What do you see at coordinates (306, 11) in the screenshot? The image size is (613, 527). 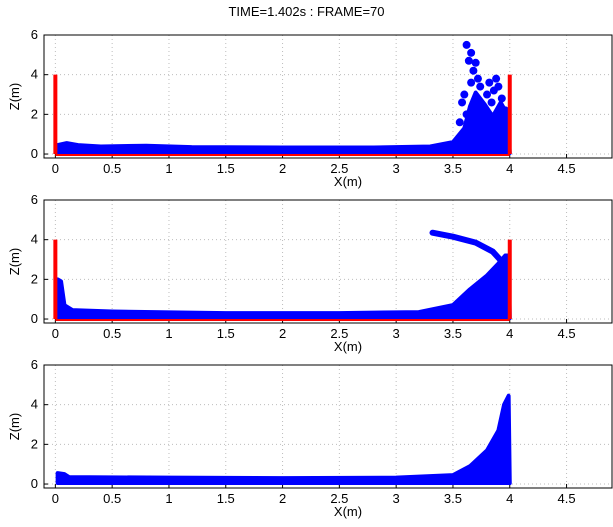 I see `figure-title: TIME=1.402s : FRAME=70` at bounding box center [306, 11].